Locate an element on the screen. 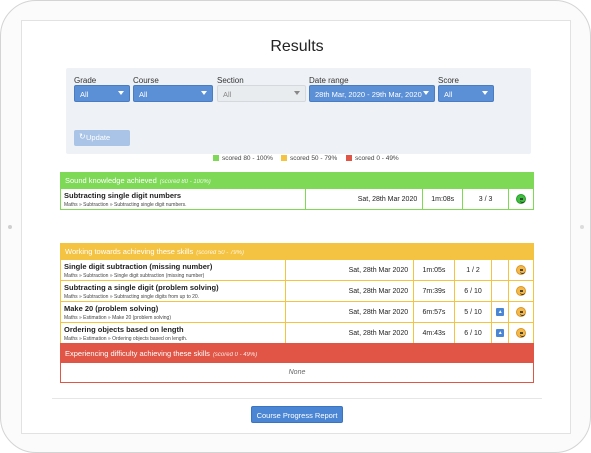 This screenshot has width=591, height=453. legend-item-high: scored 80 - 100% is located at coordinates (243, 158).